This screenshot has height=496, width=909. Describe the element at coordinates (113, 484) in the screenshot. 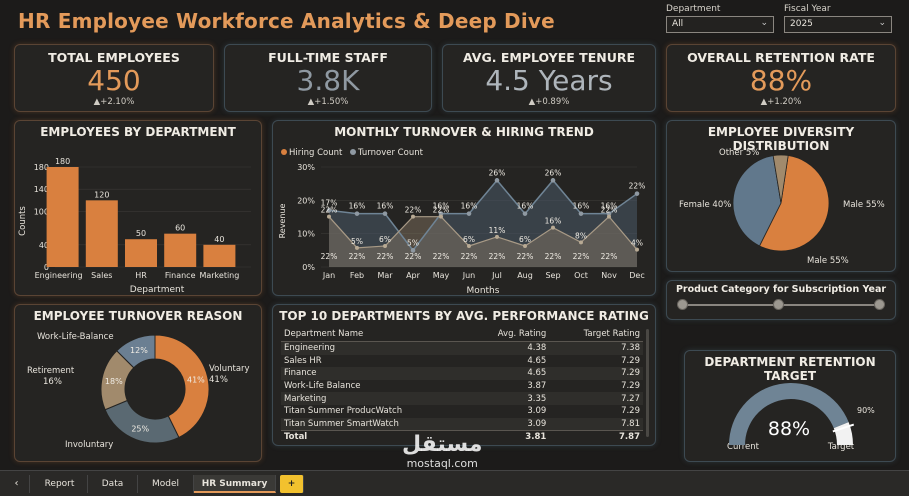

I see `tab-data: Data` at that location.